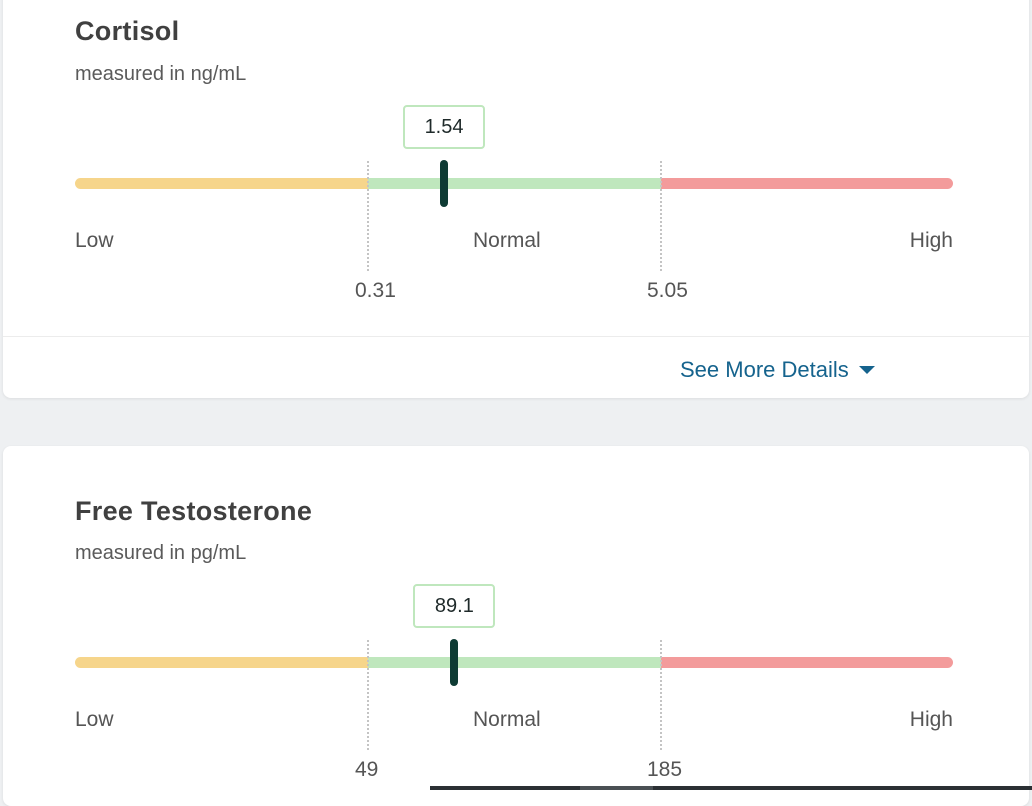  What do you see at coordinates (161, 553) in the screenshot?
I see `result-unit: measured in pg/mL` at bounding box center [161, 553].